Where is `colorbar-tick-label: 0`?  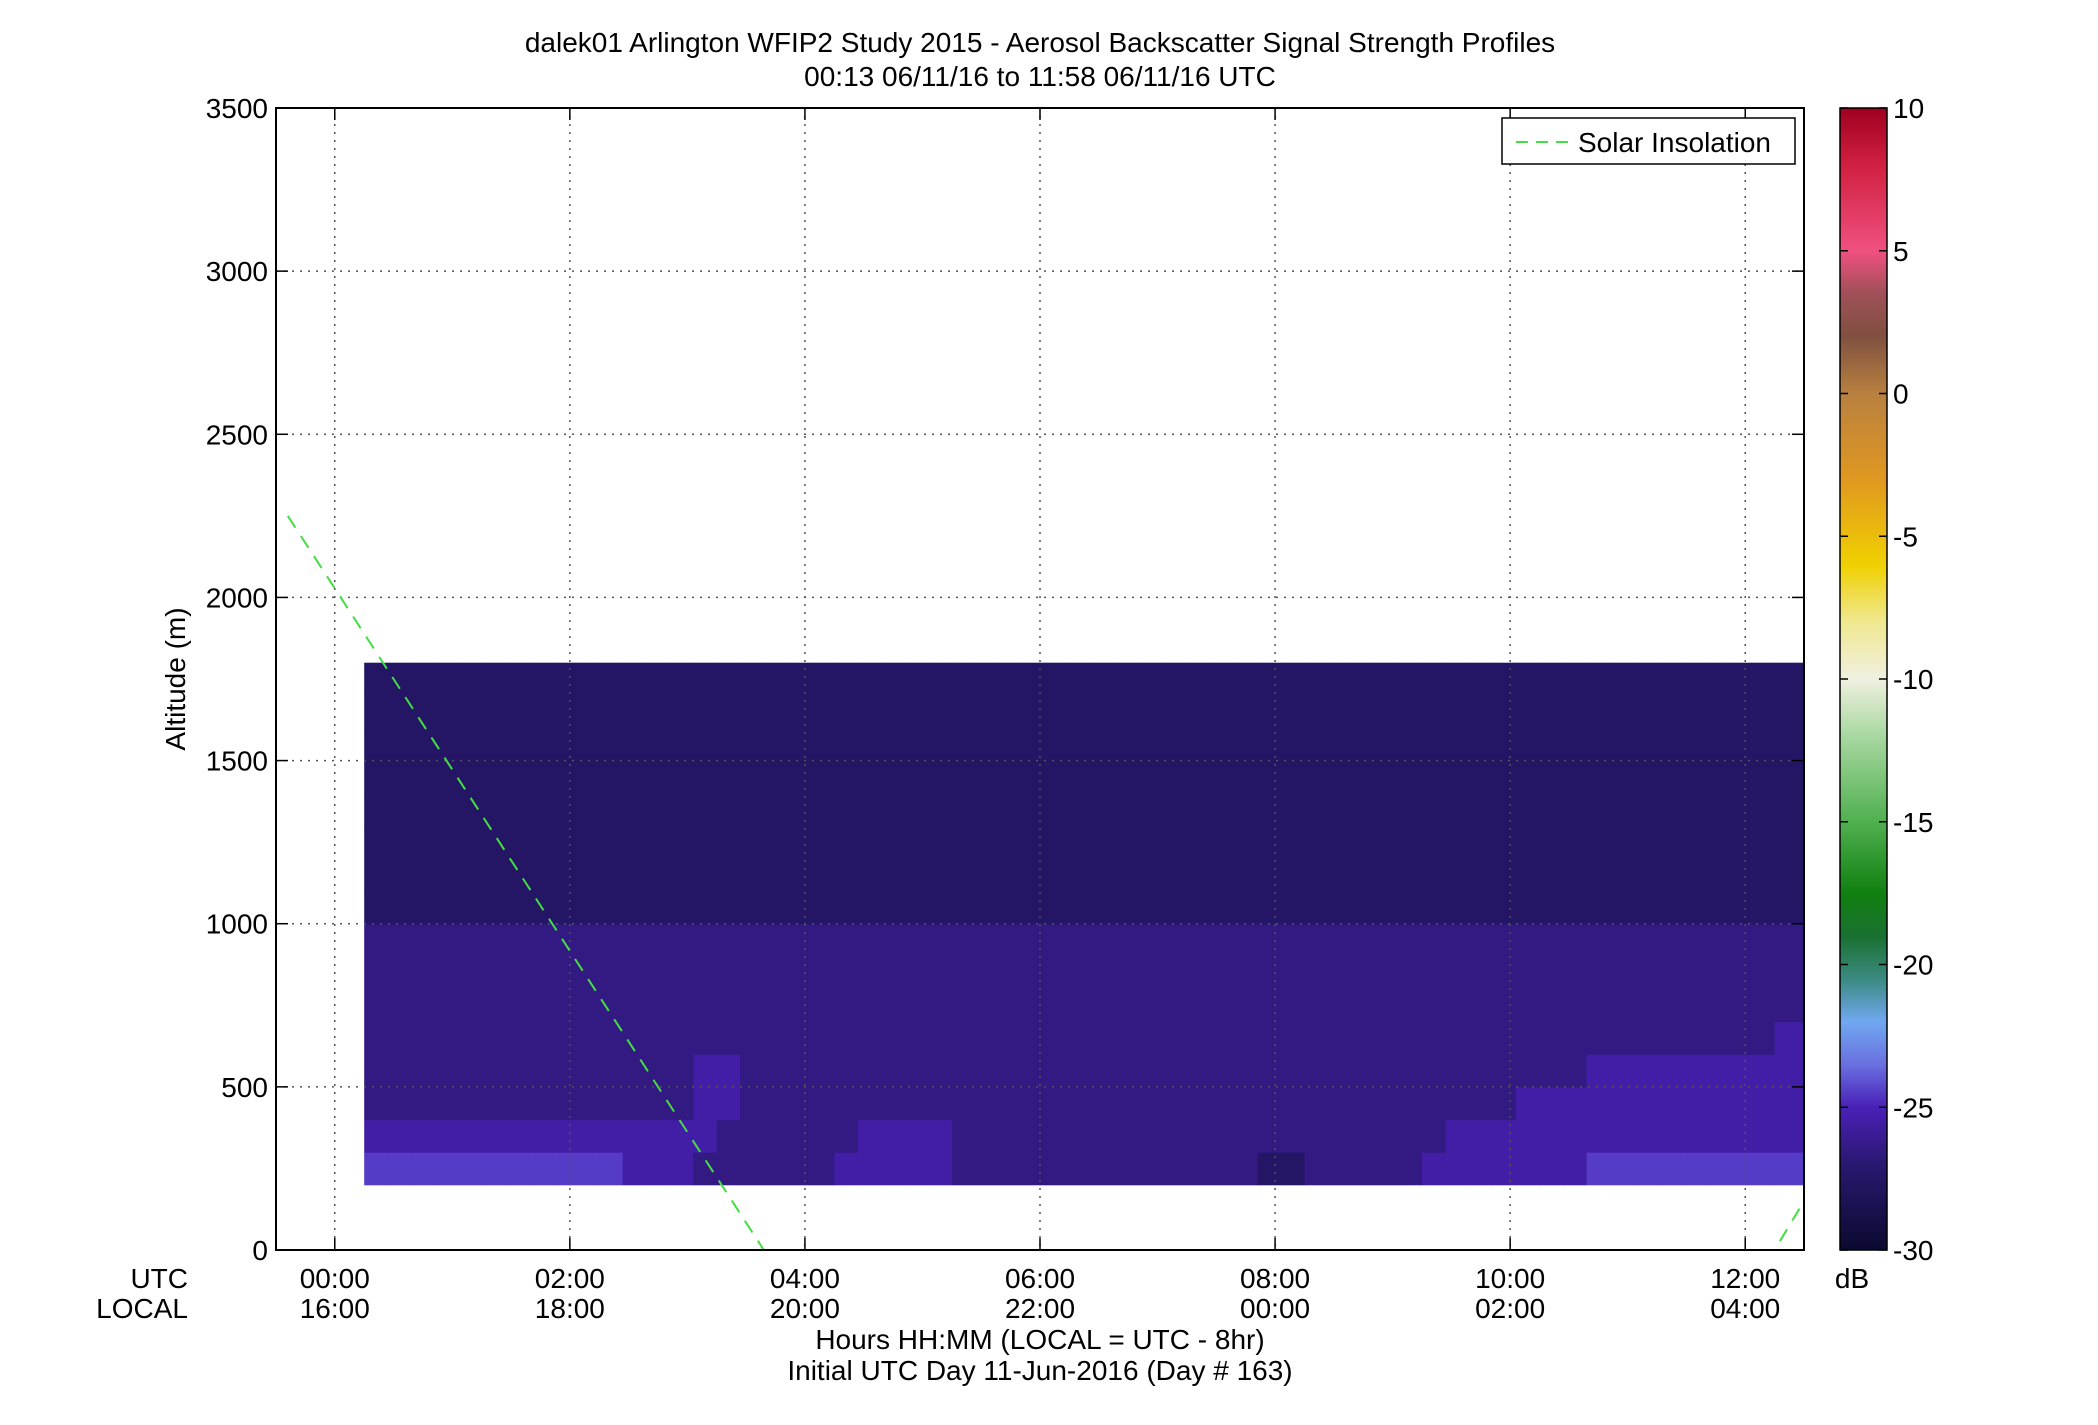 colorbar-tick-label: 0 is located at coordinates (1901, 394).